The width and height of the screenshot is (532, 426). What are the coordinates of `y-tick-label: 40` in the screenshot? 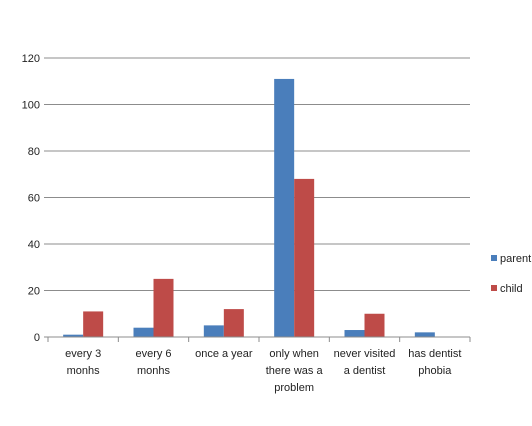 It's located at (34, 245).